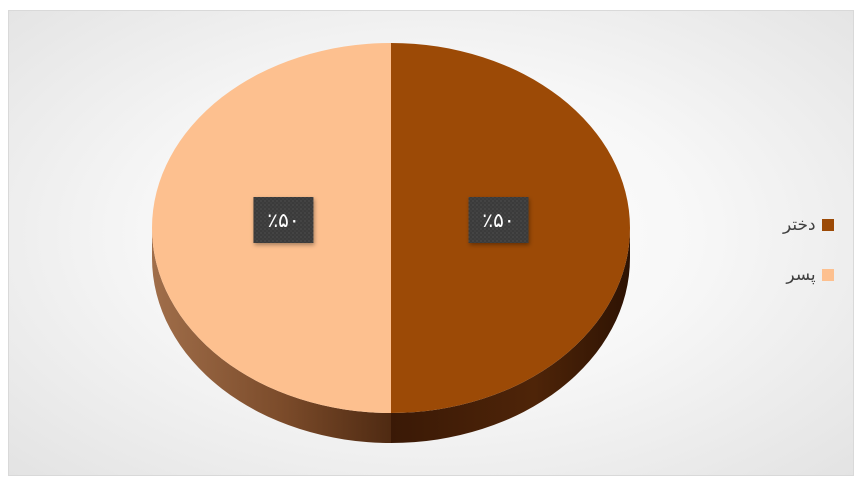  What do you see at coordinates (391, 220) in the screenshot?
I see `pie-labels: ٪۵۰ ٪۵۰` at bounding box center [391, 220].